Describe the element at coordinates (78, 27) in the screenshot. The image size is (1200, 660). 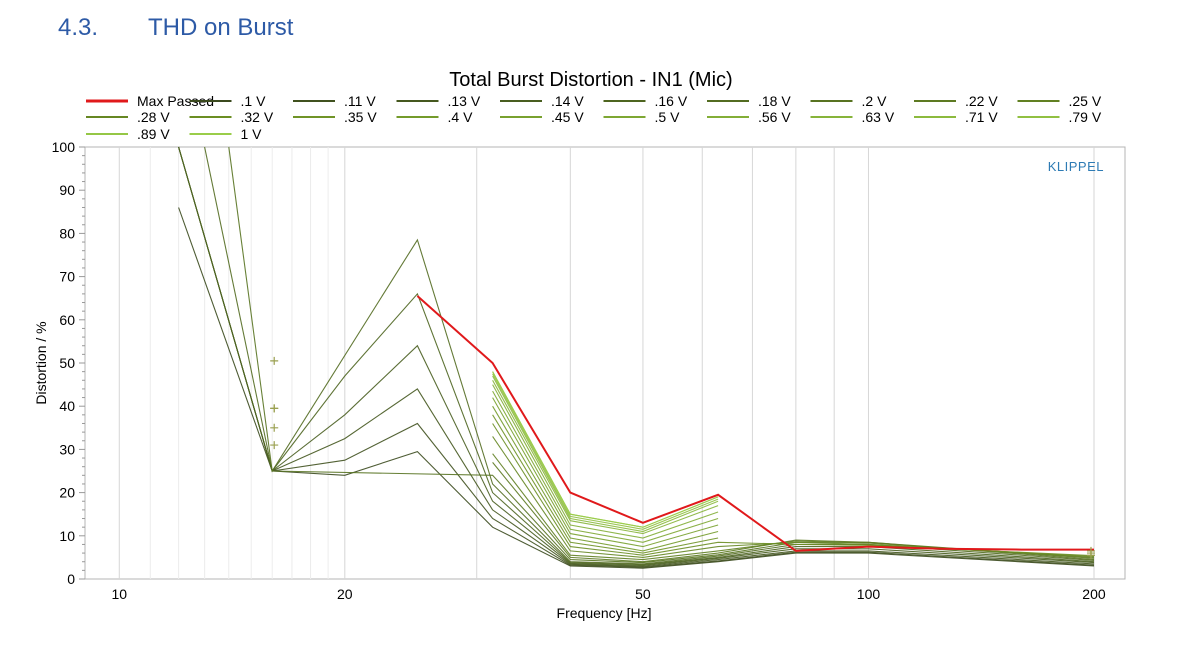
I see `section-number: 4.3.` at that location.